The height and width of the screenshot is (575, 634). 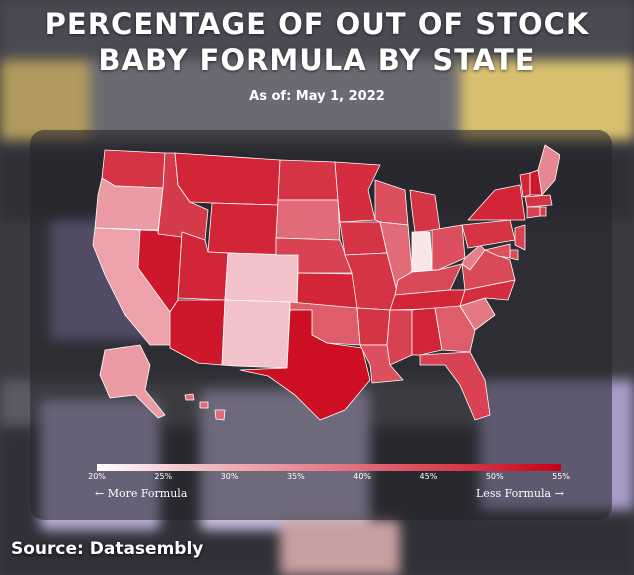 What do you see at coordinates (362, 476) in the screenshot?
I see `legend-tick: 40%` at bounding box center [362, 476].